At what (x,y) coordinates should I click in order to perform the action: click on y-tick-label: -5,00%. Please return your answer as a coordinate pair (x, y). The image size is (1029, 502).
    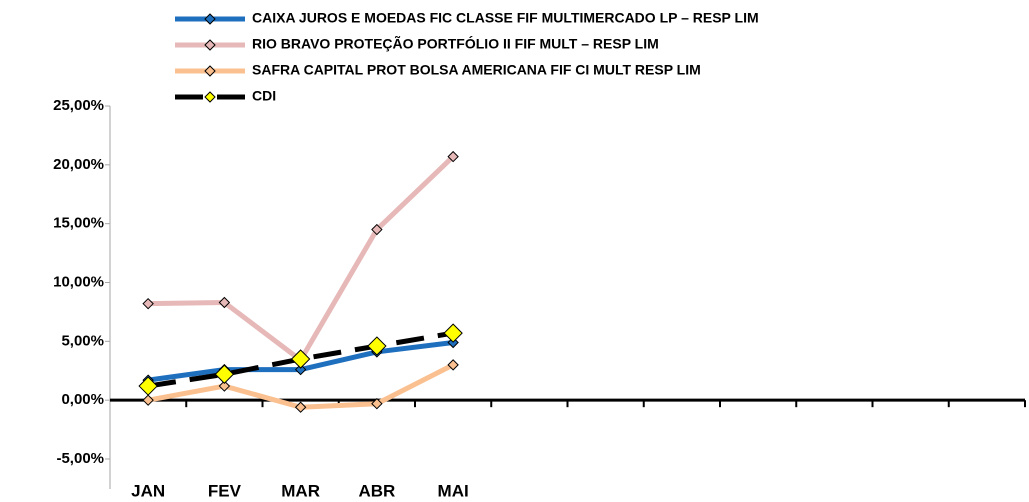
    Looking at the image, I should click on (80, 458).